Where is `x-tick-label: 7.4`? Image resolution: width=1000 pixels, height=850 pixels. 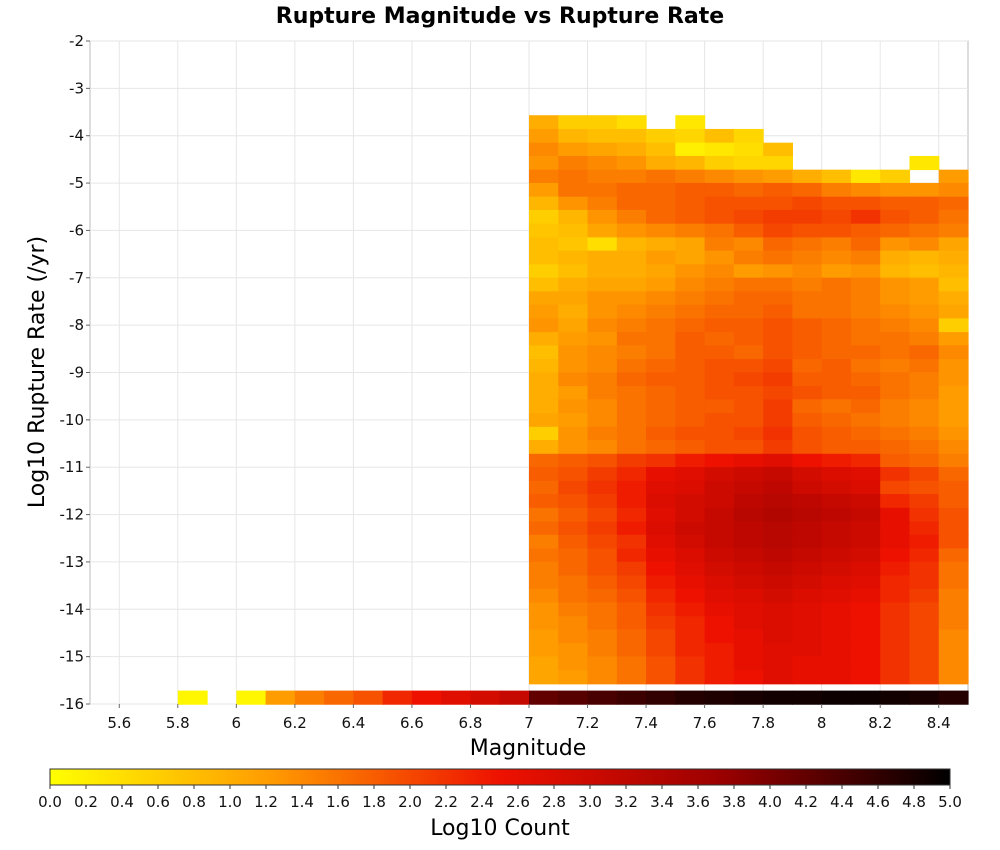
x-tick-label: 7.4 is located at coordinates (646, 723).